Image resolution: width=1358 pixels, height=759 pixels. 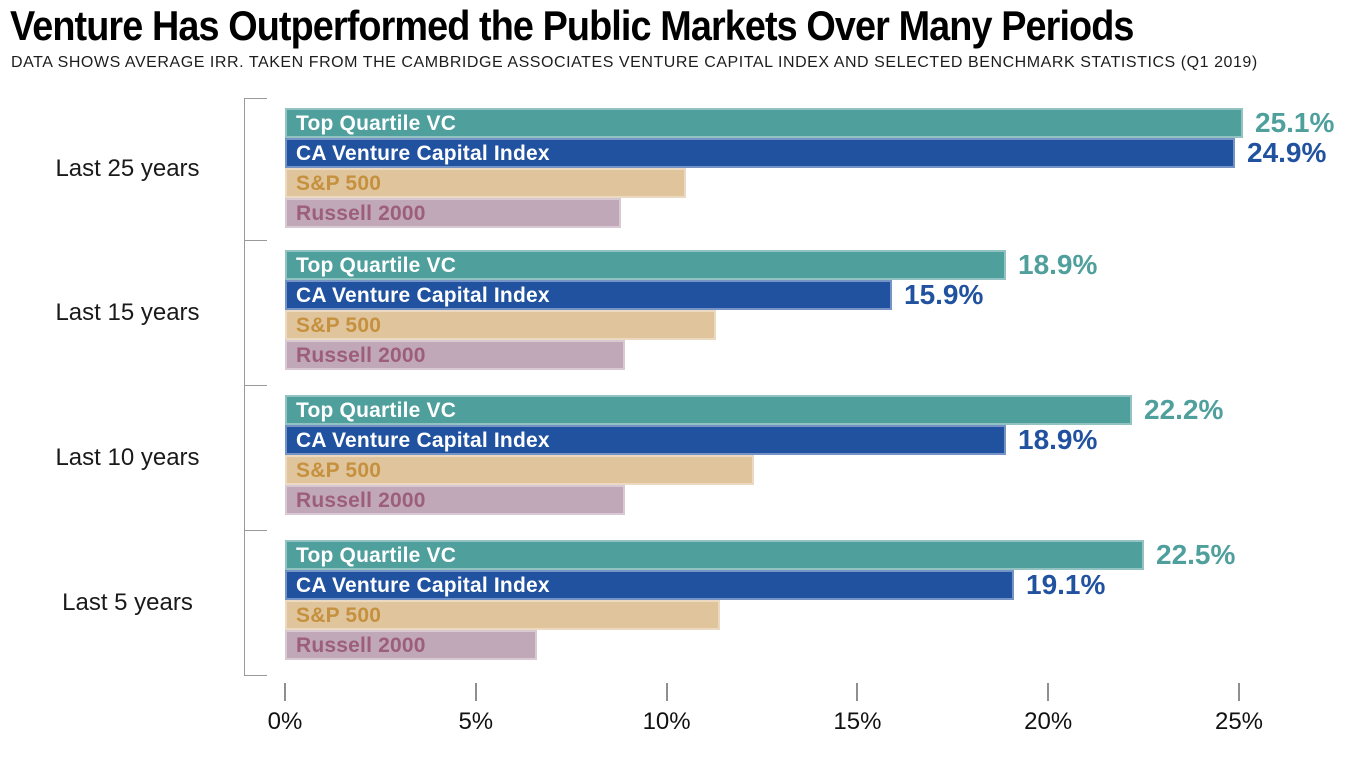 I want to click on bar-value-label: 22.2%, so click(x=1184, y=409).